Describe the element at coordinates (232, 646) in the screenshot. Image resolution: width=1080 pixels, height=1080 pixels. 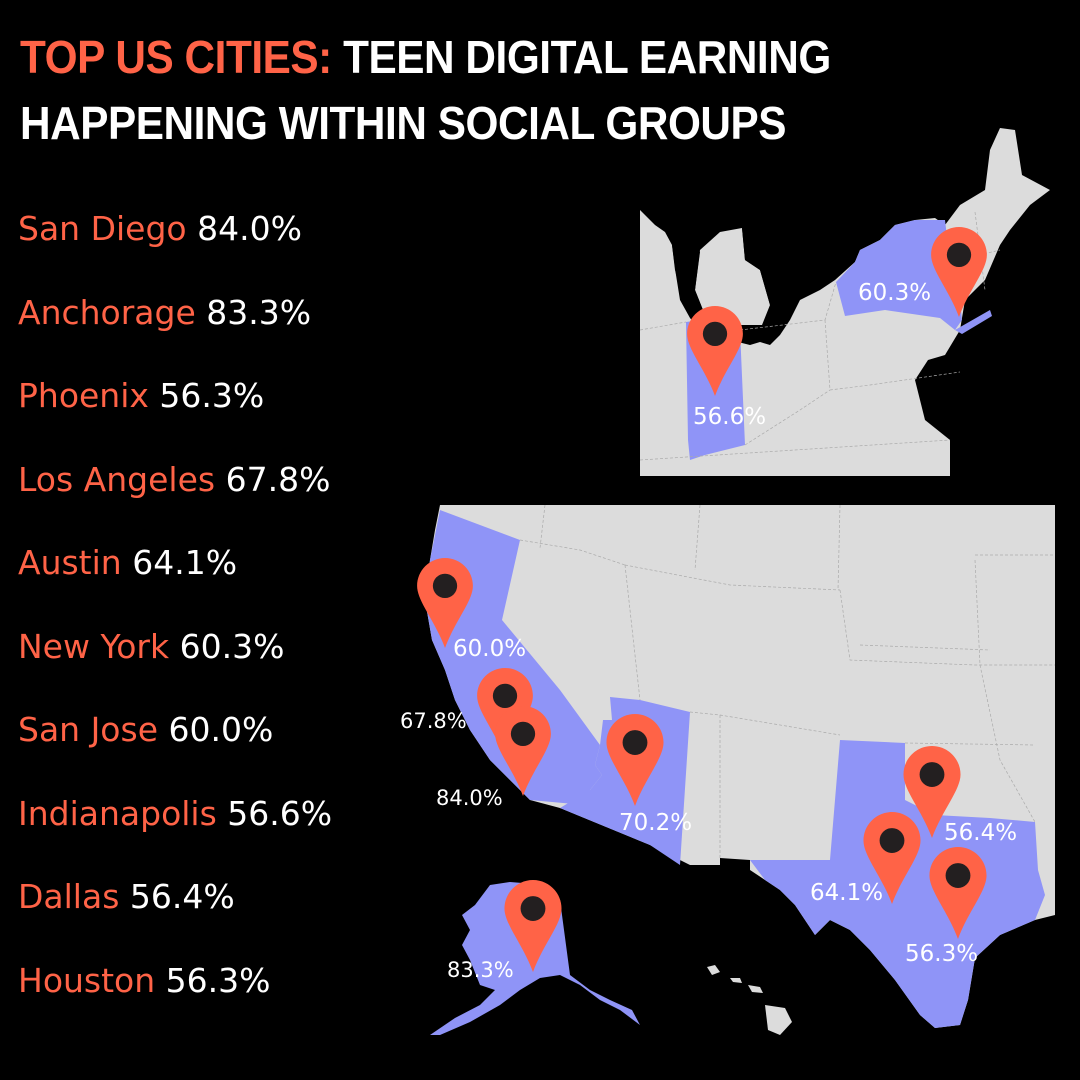
I see `city-pct: 60.3%` at that location.